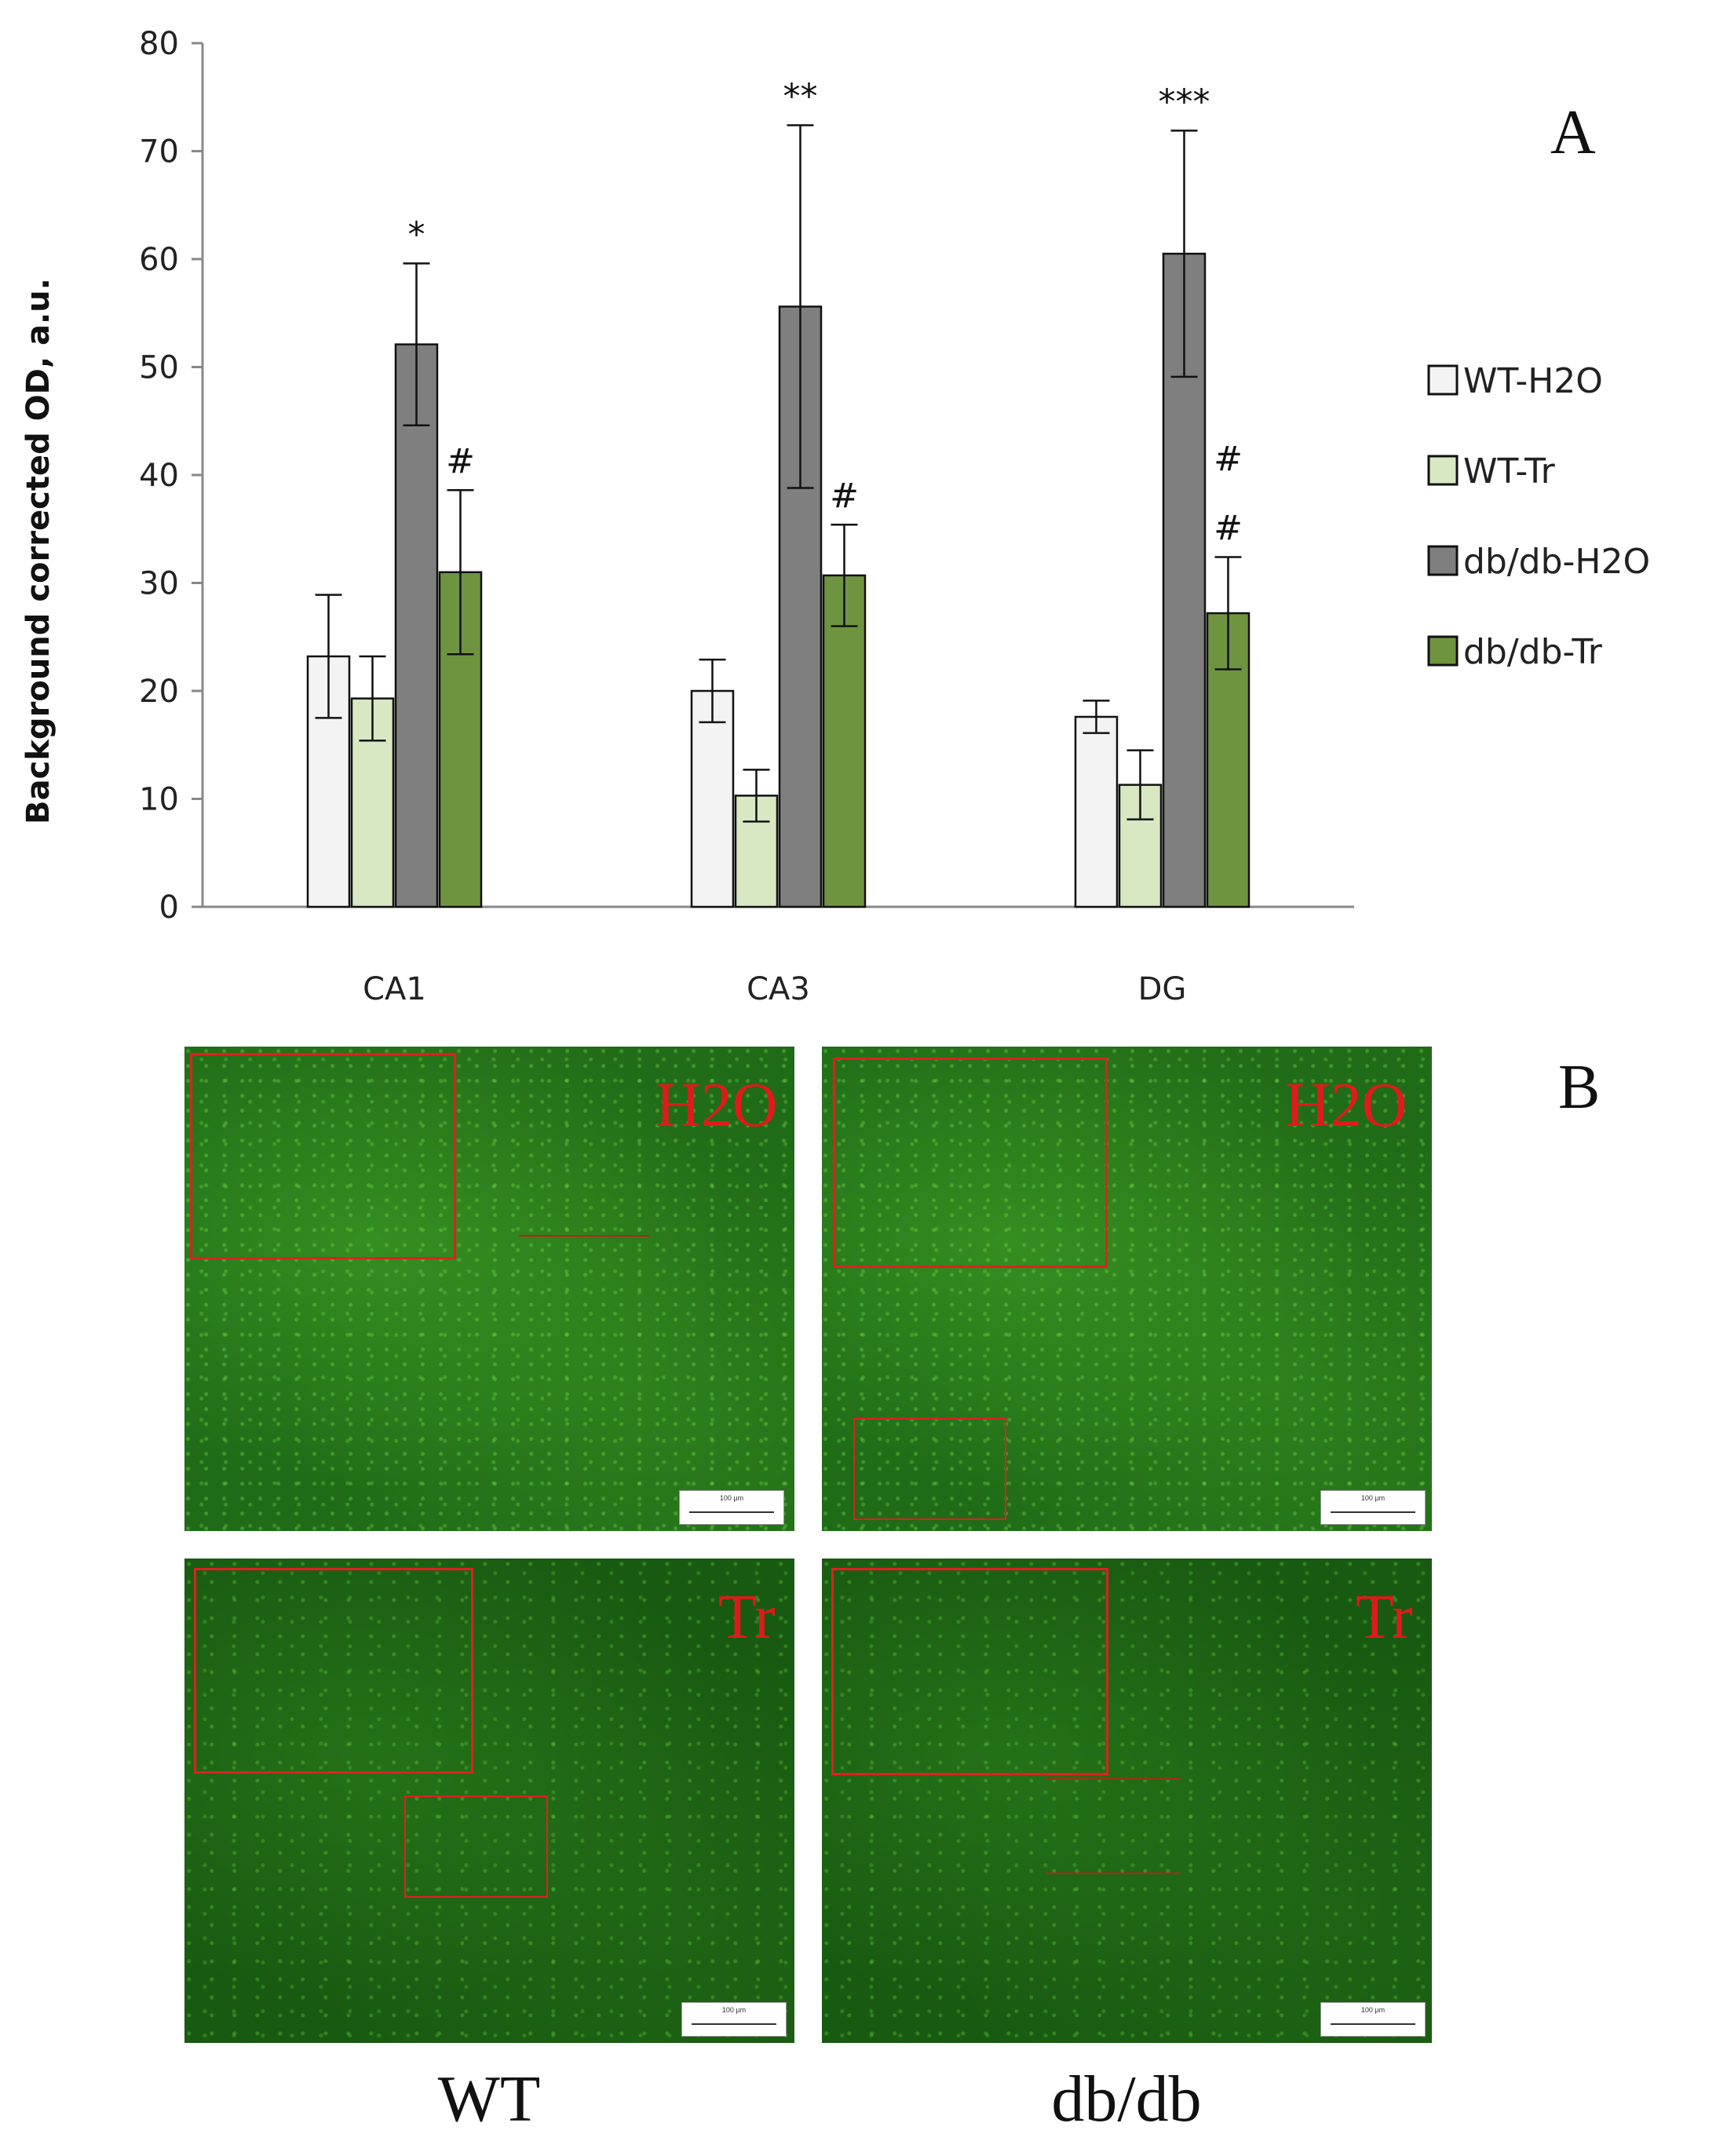 Image resolution: width=1716 pixels, height=2156 pixels. Describe the element at coordinates (1127, 1289) in the screenshot. I see `micrograph-db-h2o: H2O 100 µm` at that location.